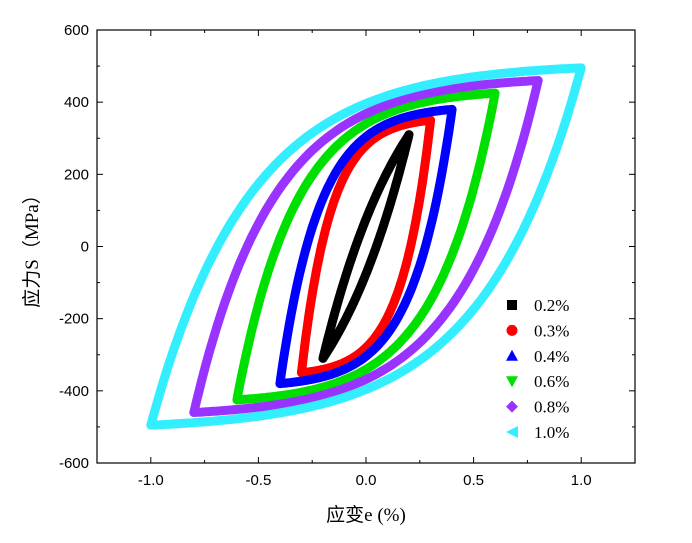 Image resolution: width=692 pixels, height=543 pixels. I want to click on legend-label: 1.0%, so click(551, 432).